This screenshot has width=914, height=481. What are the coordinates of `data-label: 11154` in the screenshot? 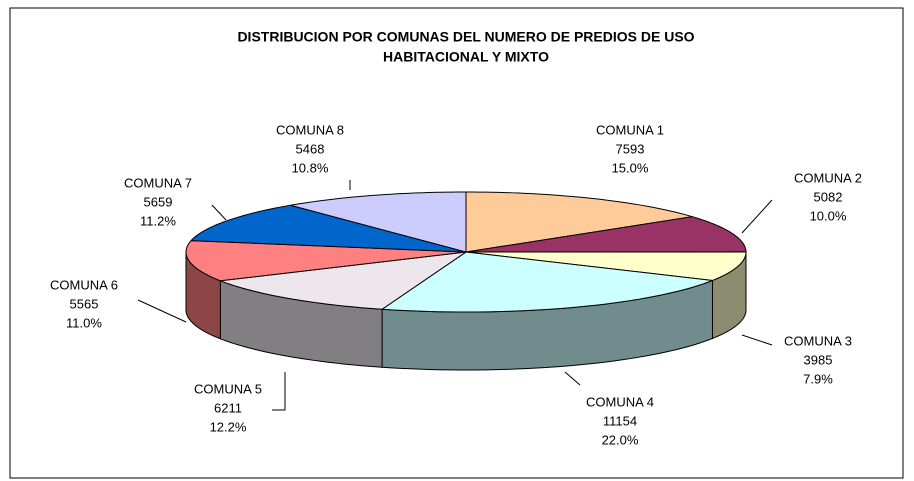 It's located at (620, 420).